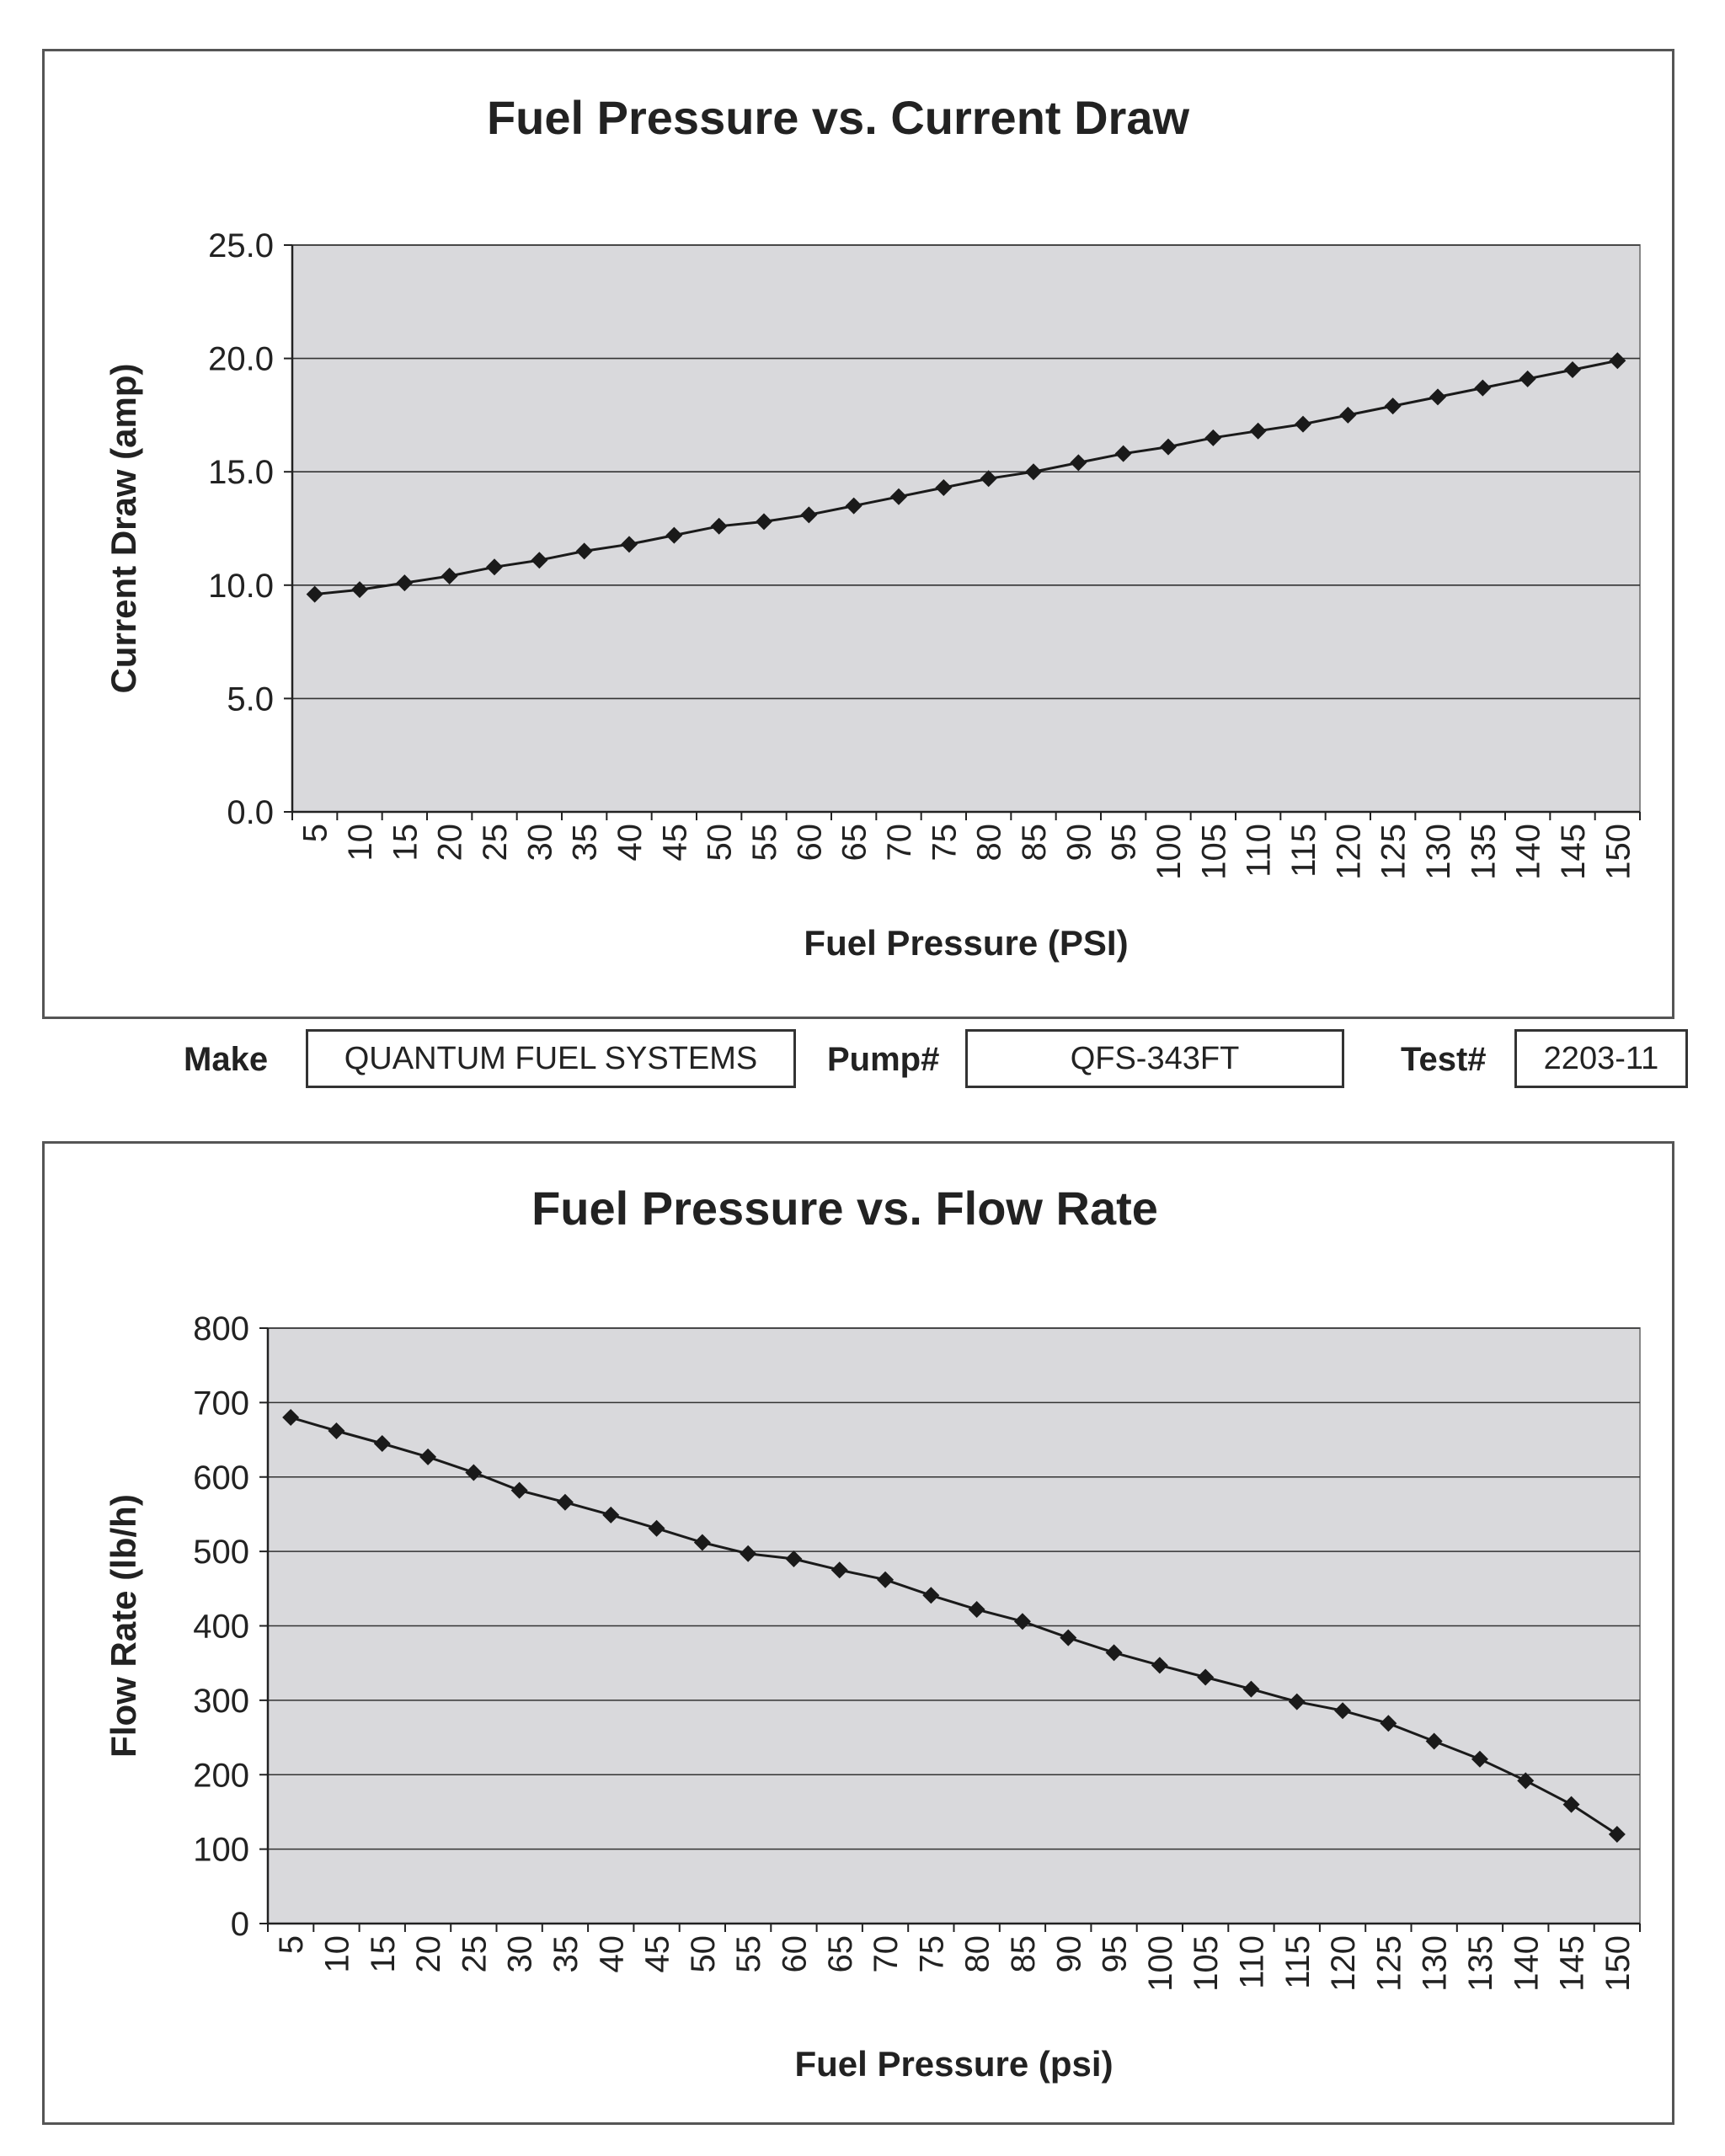  I want to click on current-chart-y-tick-label: 25.0, so click(241, 245).